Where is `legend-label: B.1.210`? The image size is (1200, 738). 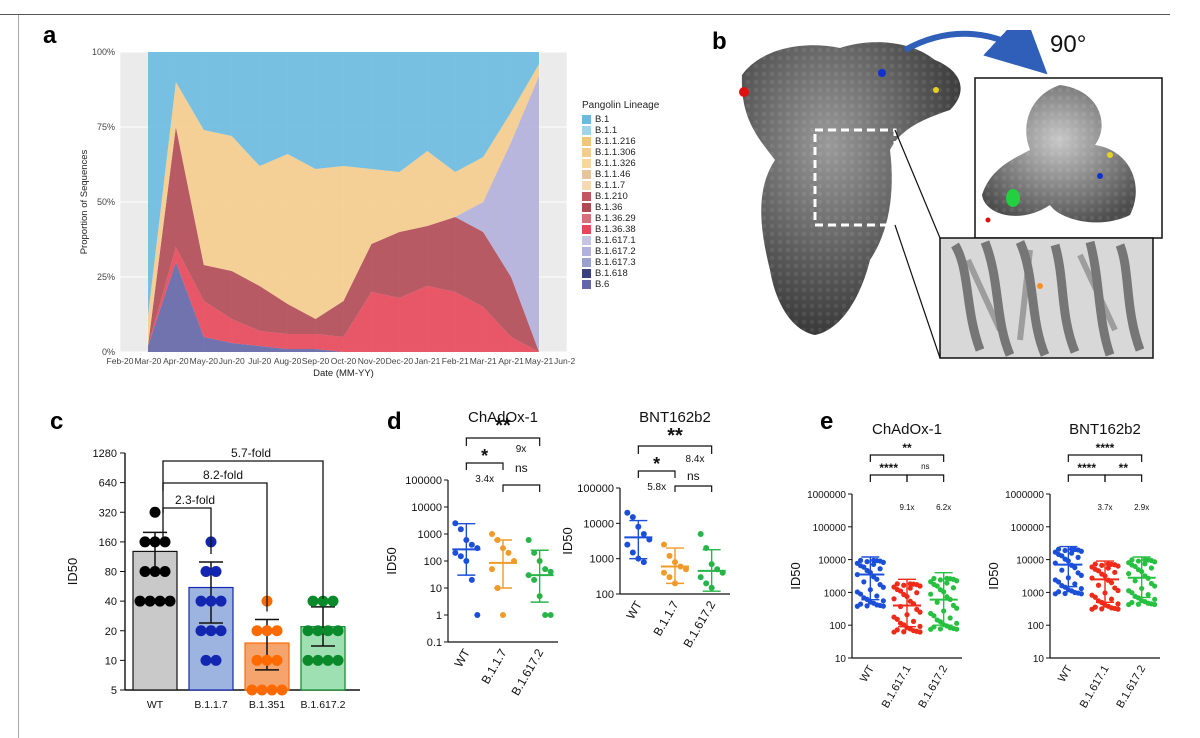 legend-label: B.1.210 is located at coordinates (611, 196).